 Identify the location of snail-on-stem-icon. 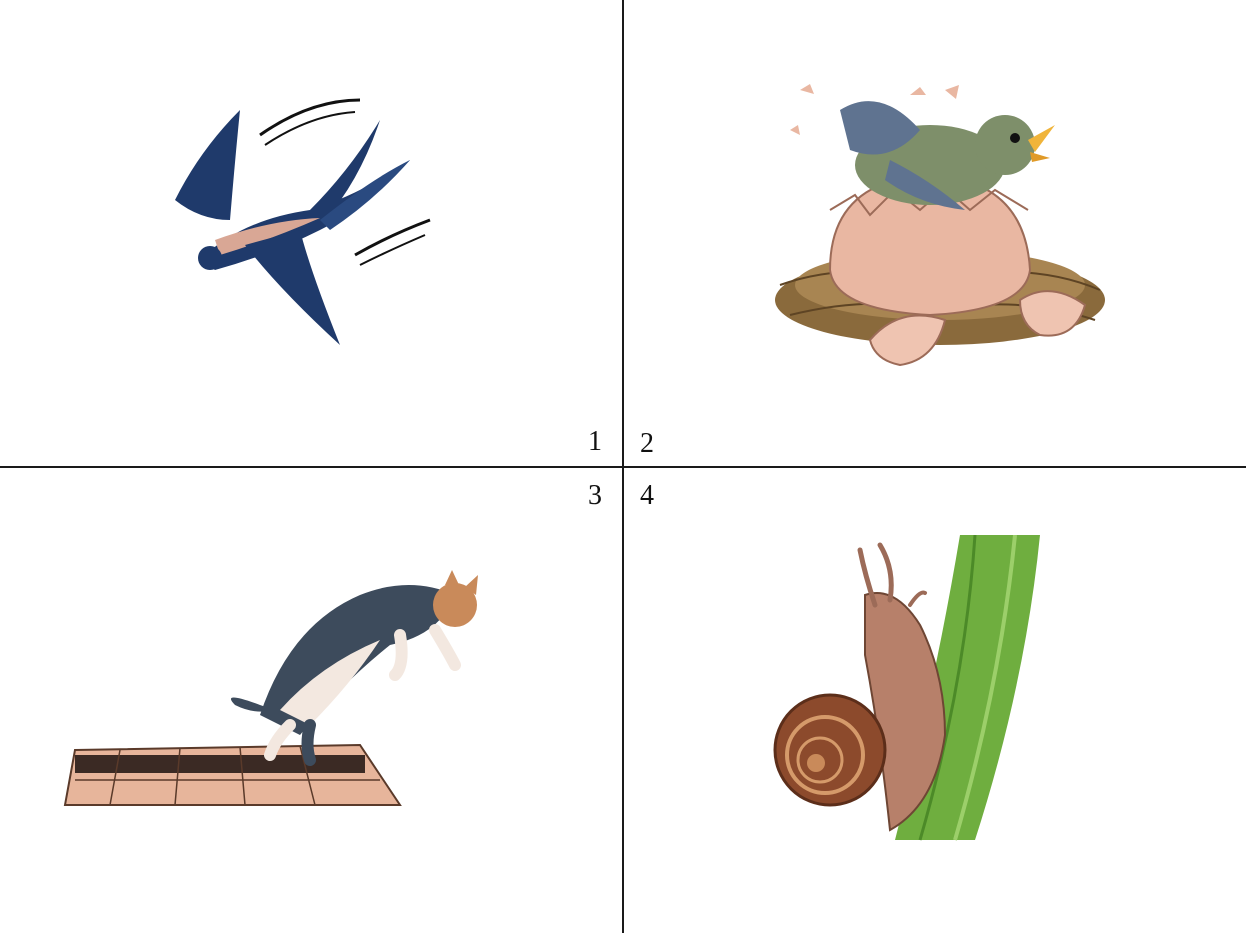
(910, 690).